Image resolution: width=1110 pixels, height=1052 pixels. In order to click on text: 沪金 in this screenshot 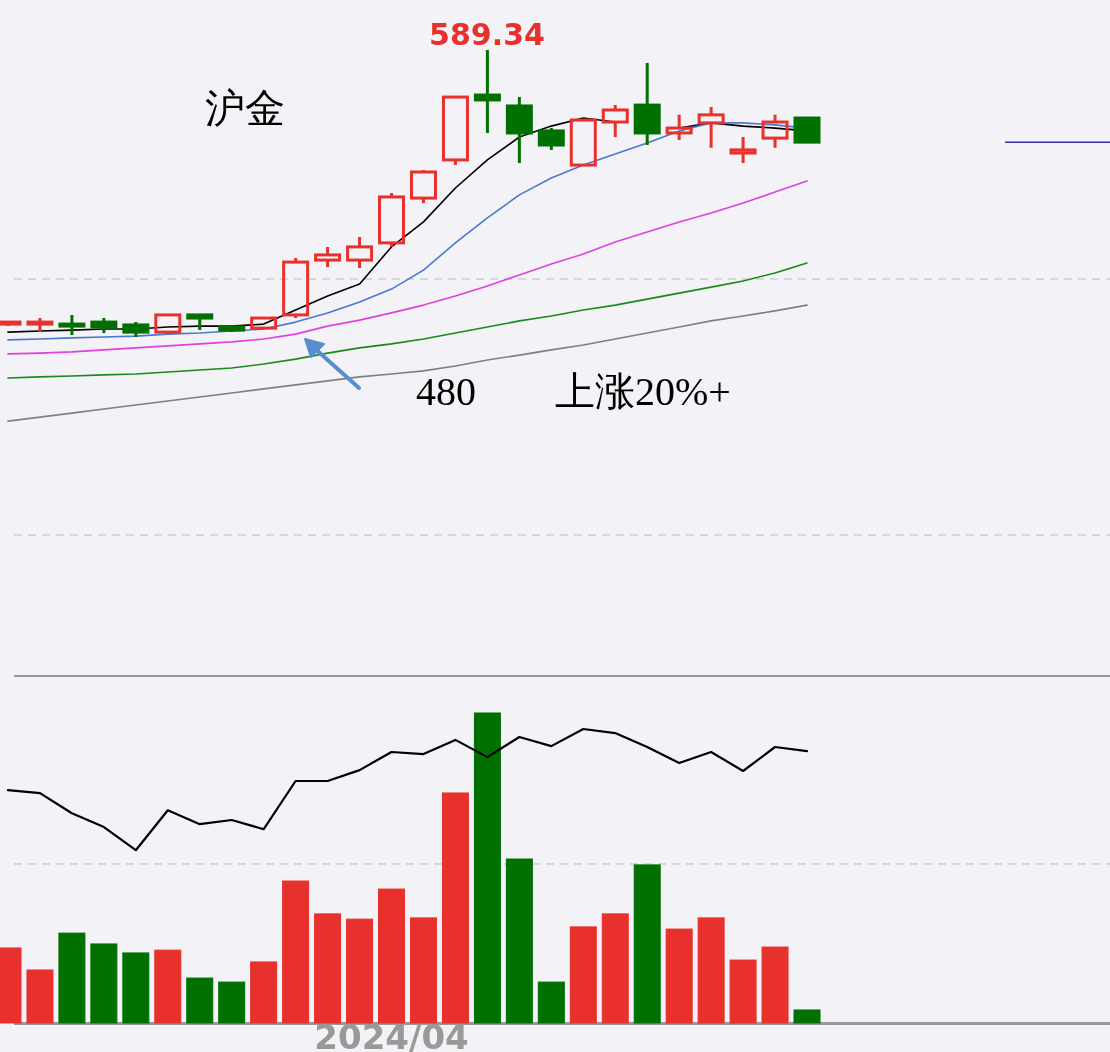, I will do `click(245, 108)`.